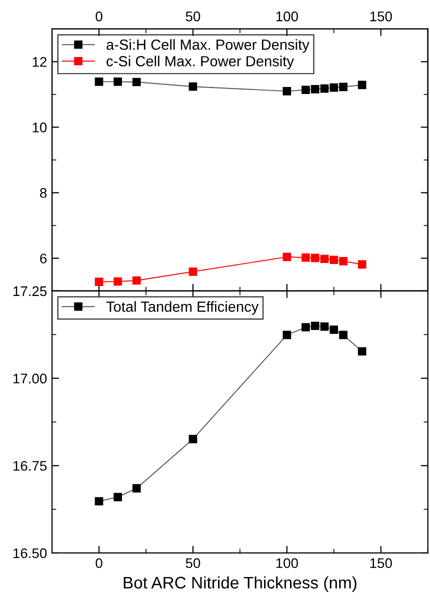 The height and width of the screenshot is (608, 430). I want to click on legend-label: a-Si:H Cell Max. Power Density, so click(208, 46).